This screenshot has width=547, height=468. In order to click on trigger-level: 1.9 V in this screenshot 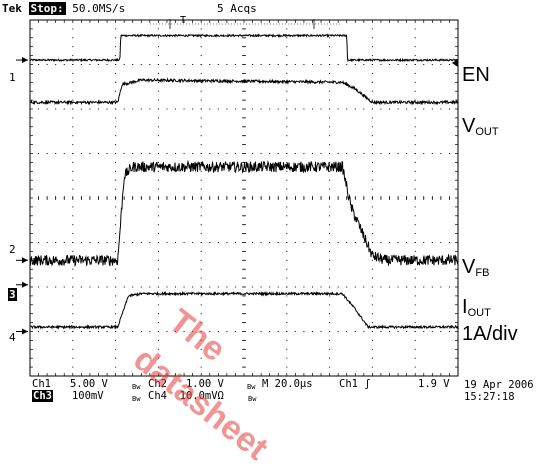, I will do `click(434, 384)`.